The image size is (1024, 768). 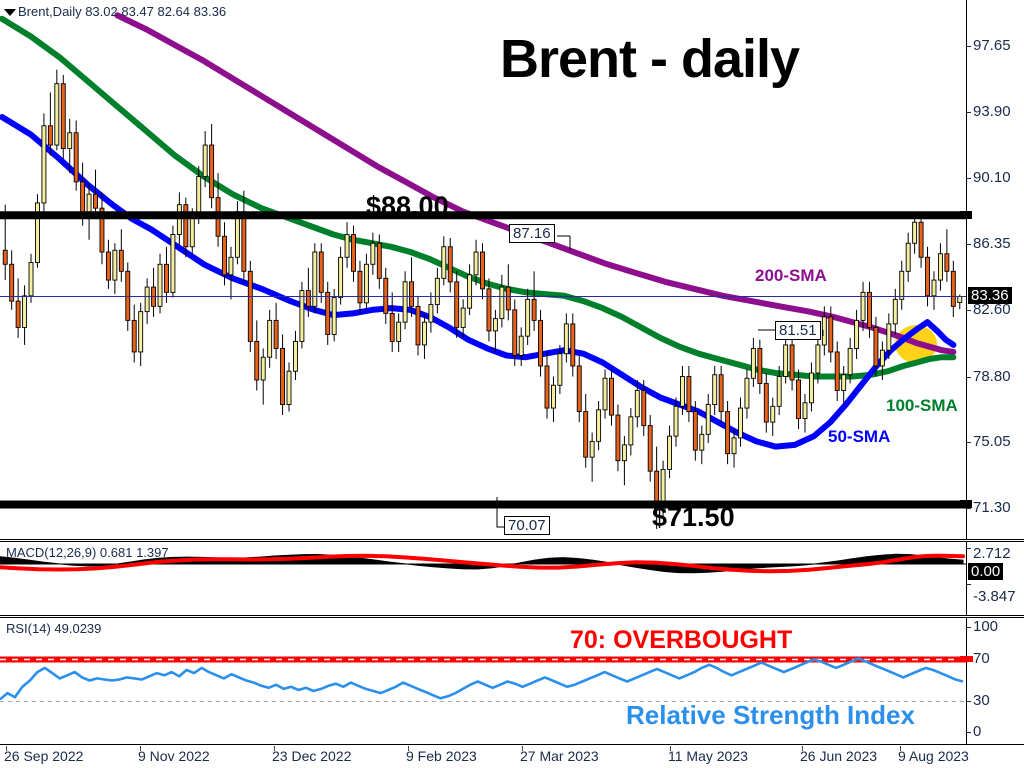 I want to click on price-axis-label: 82.60, so click(x=992, y=309).